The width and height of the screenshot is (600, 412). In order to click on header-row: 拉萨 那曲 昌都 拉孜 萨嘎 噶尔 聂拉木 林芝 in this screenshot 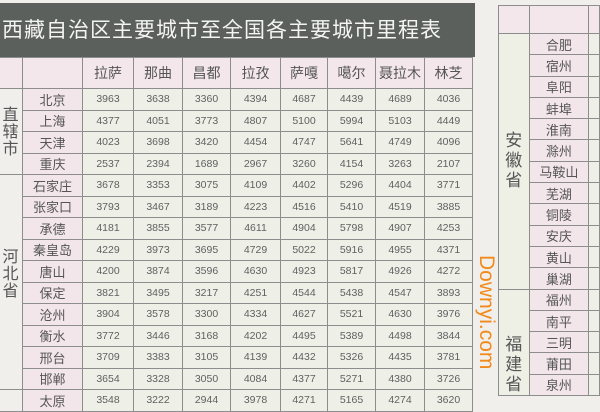, I will do `click(236, 73)`.